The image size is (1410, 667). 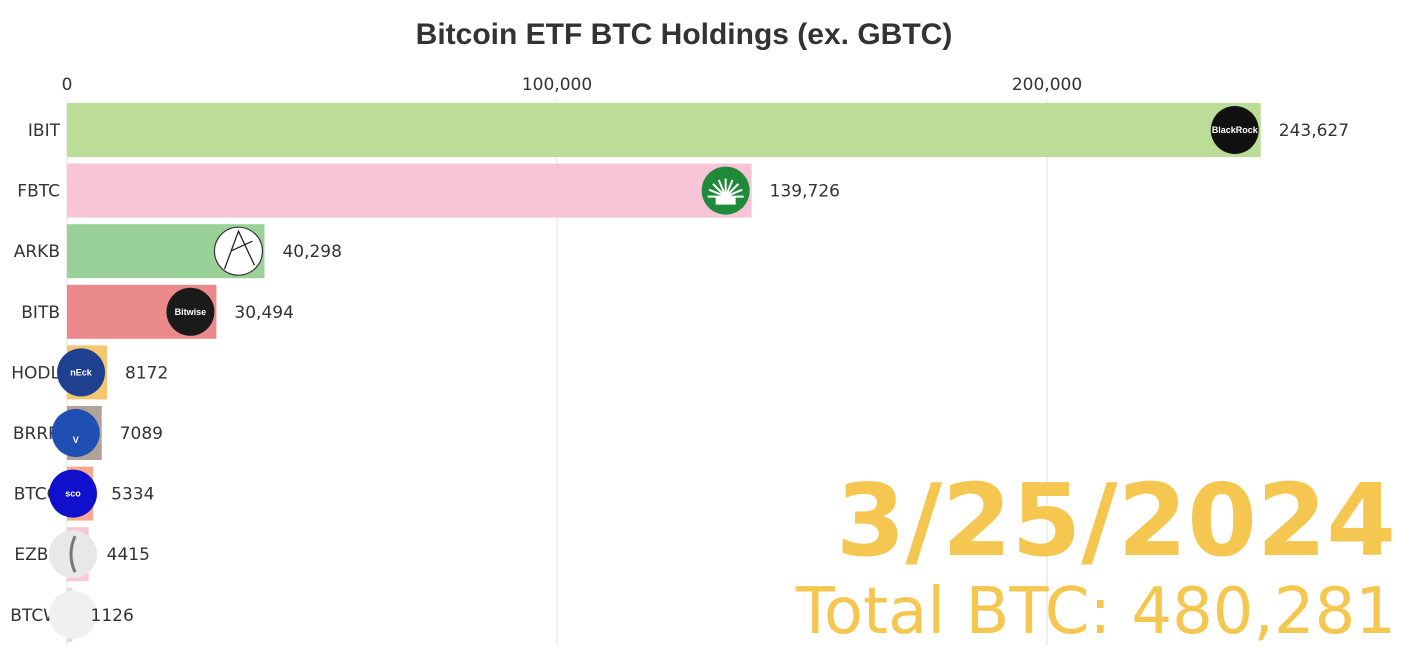 I want to click on bar-row-fbtc: FBTC 139,726, so click(x=428, y=190).